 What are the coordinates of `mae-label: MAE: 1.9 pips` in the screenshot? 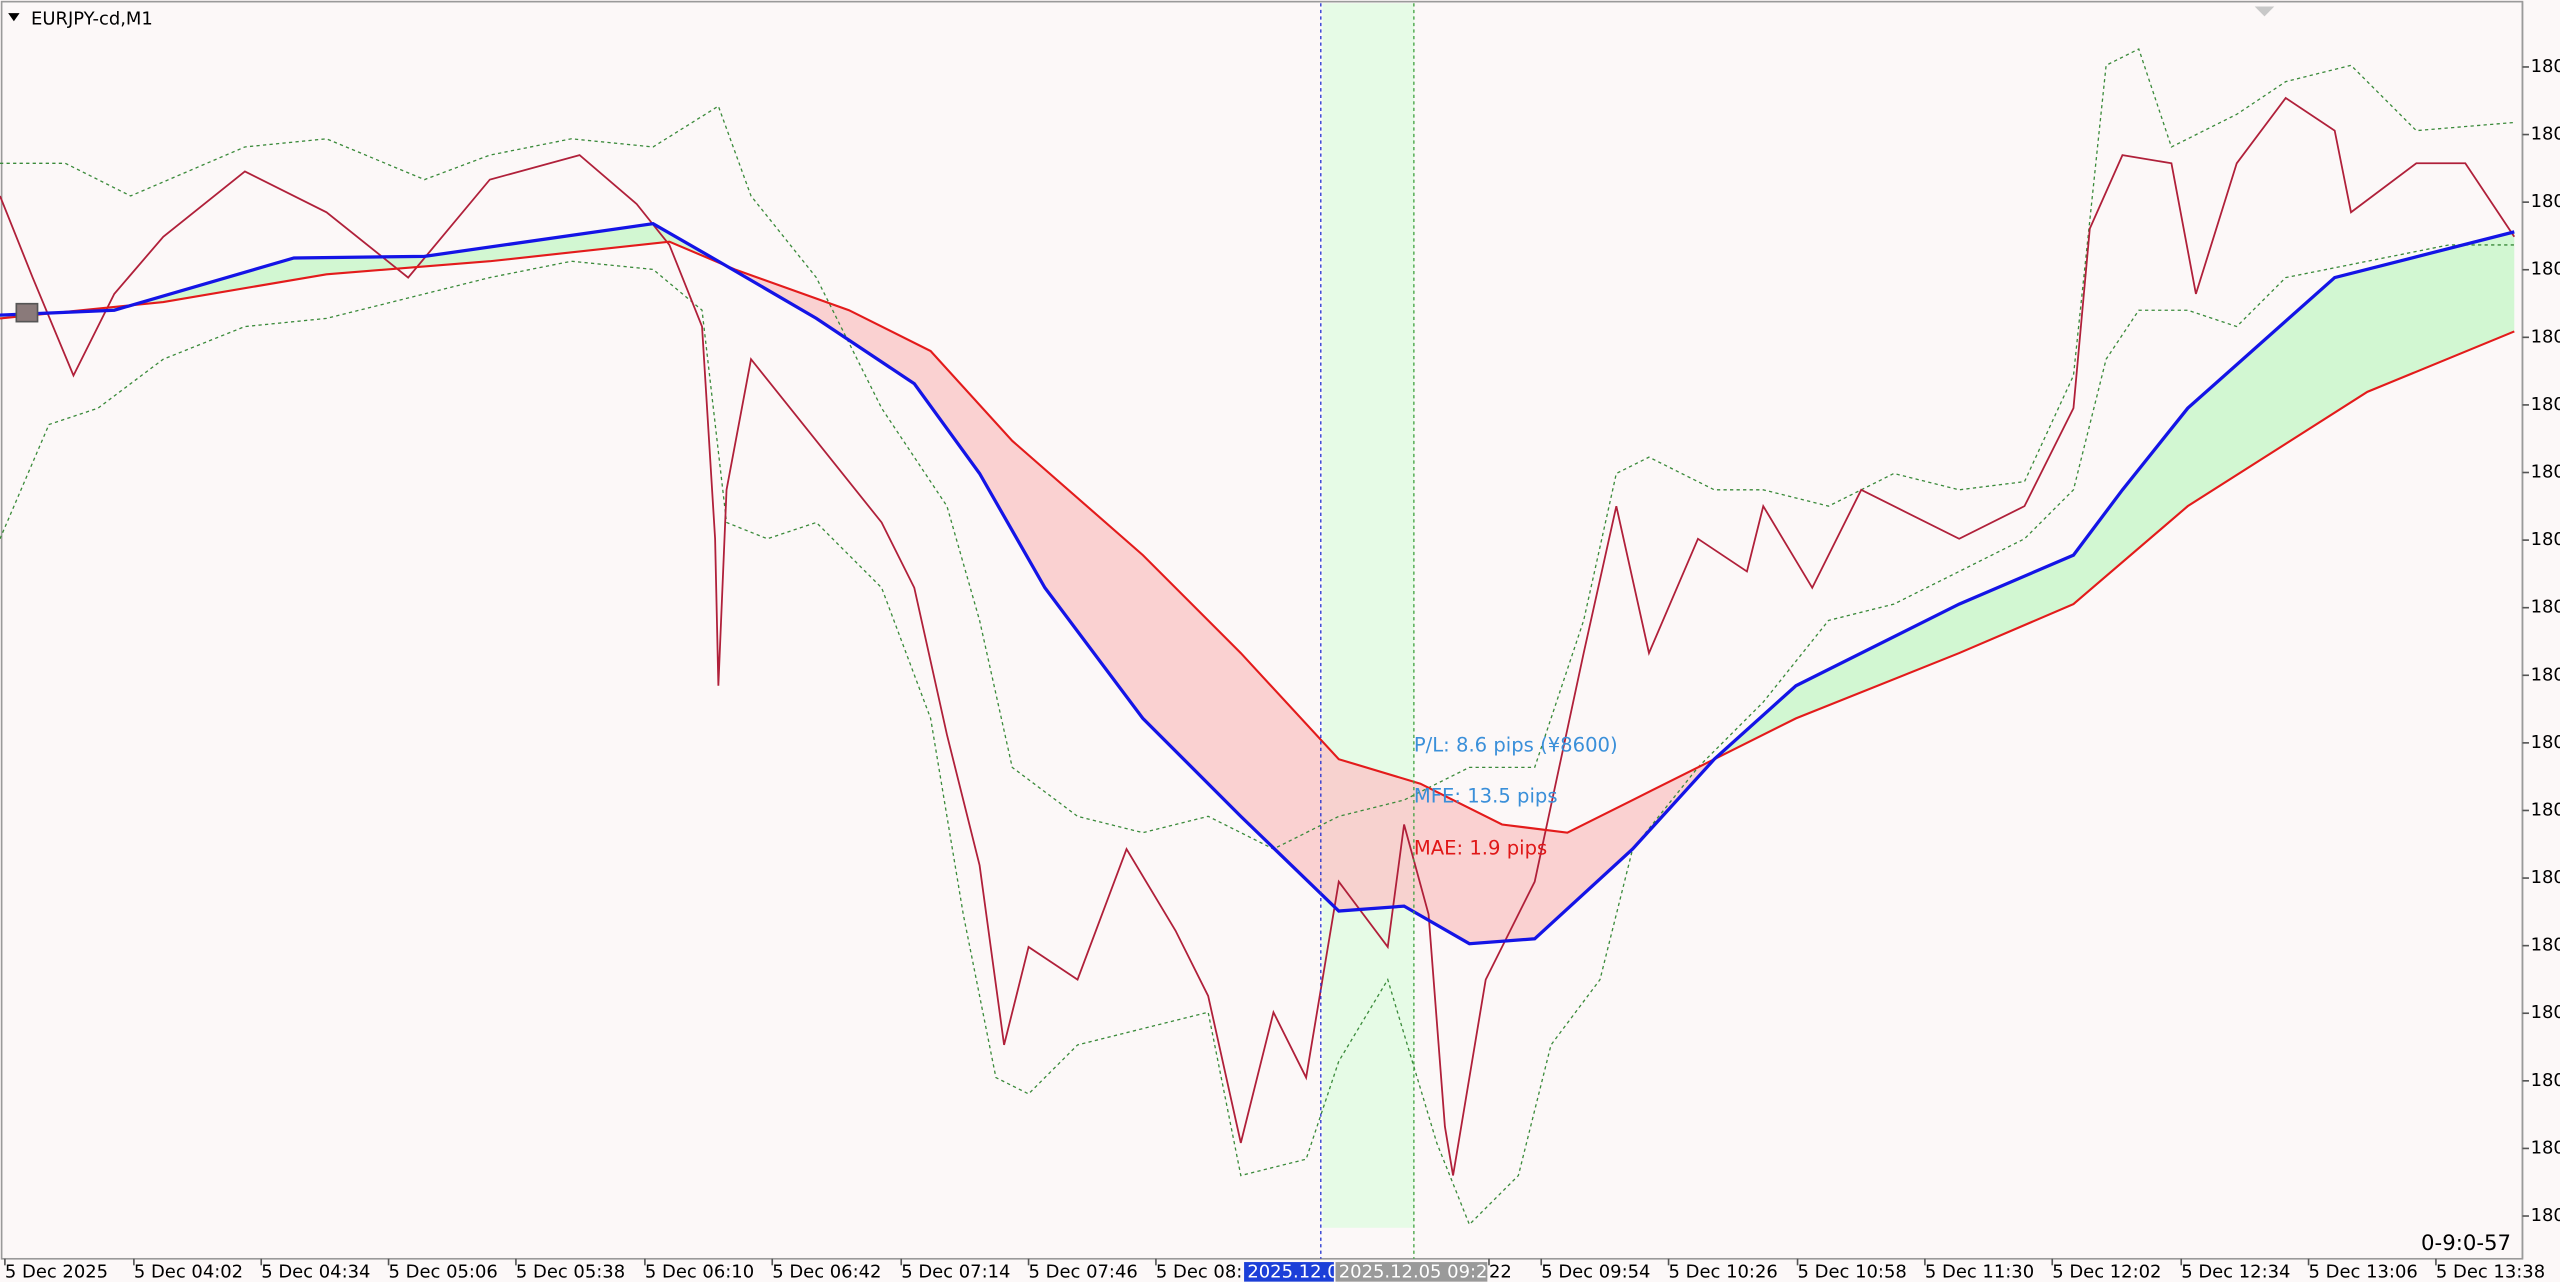 It's located at (1480, 848).